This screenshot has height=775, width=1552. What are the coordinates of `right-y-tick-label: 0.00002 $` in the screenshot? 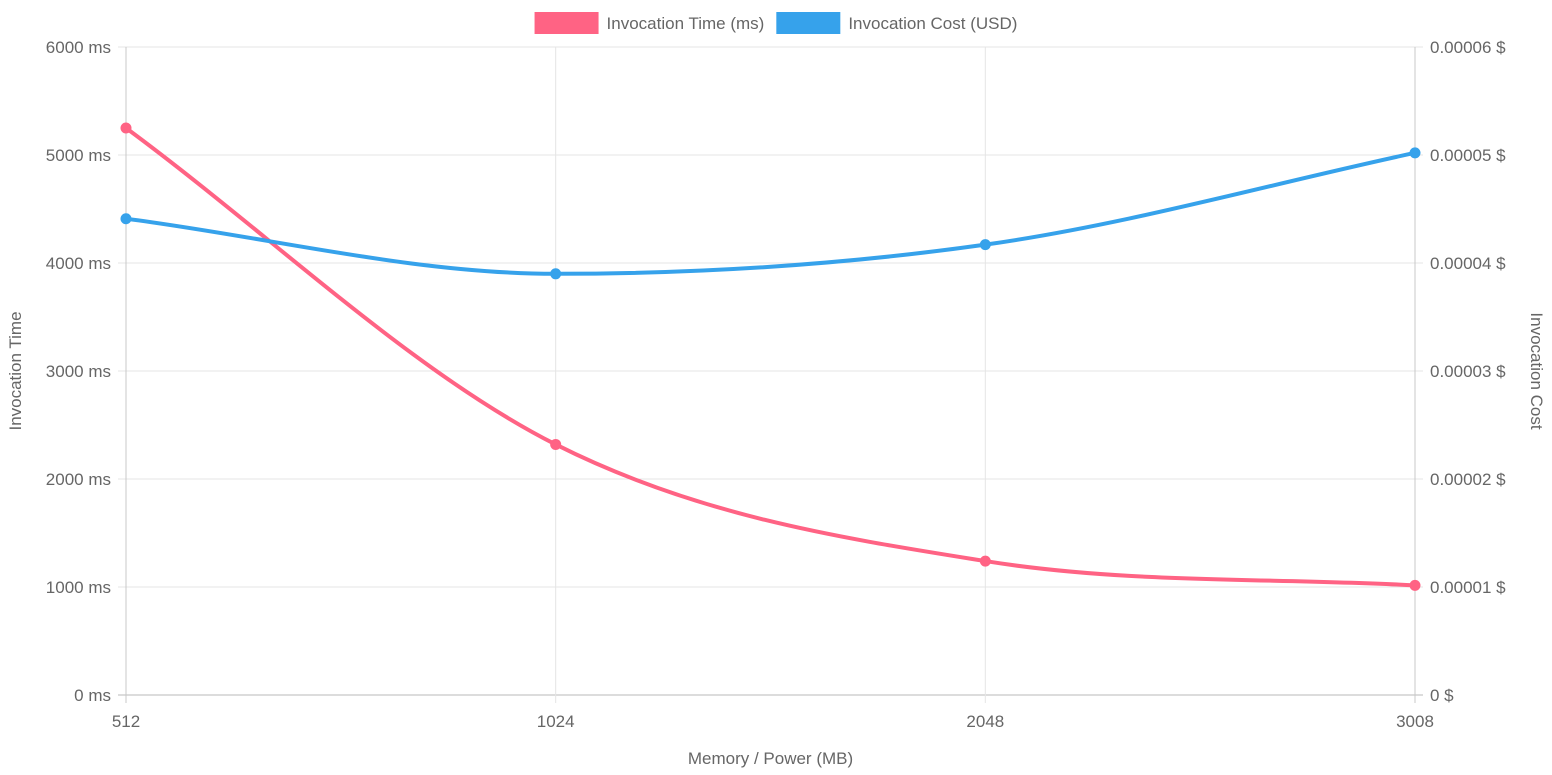 It's located at (1468, 479).